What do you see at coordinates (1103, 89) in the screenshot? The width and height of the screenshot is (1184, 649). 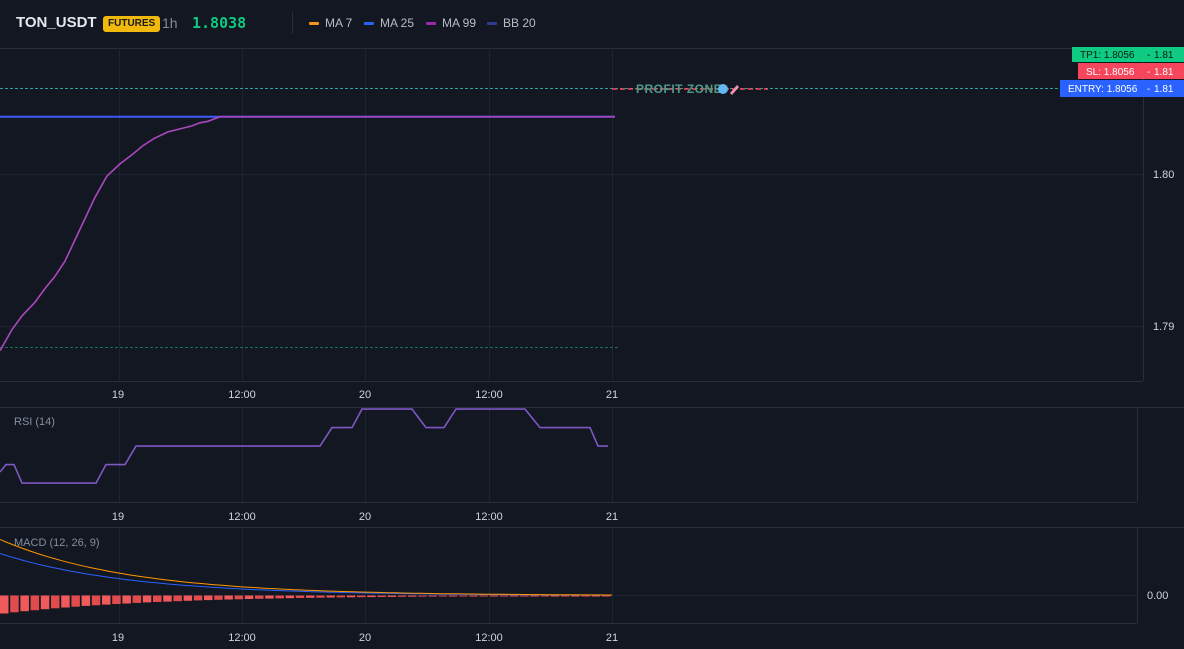 I see `entry-label-text: ENTRY: 1.8056` at bounding box center [1103, 89].